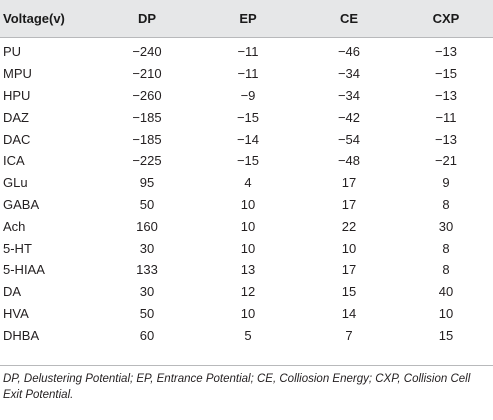 This screenshot has width=493, height=420. Describe the element at coordinates (147, 335) in the screenshot. I see `cell-dp: 60` at that location.